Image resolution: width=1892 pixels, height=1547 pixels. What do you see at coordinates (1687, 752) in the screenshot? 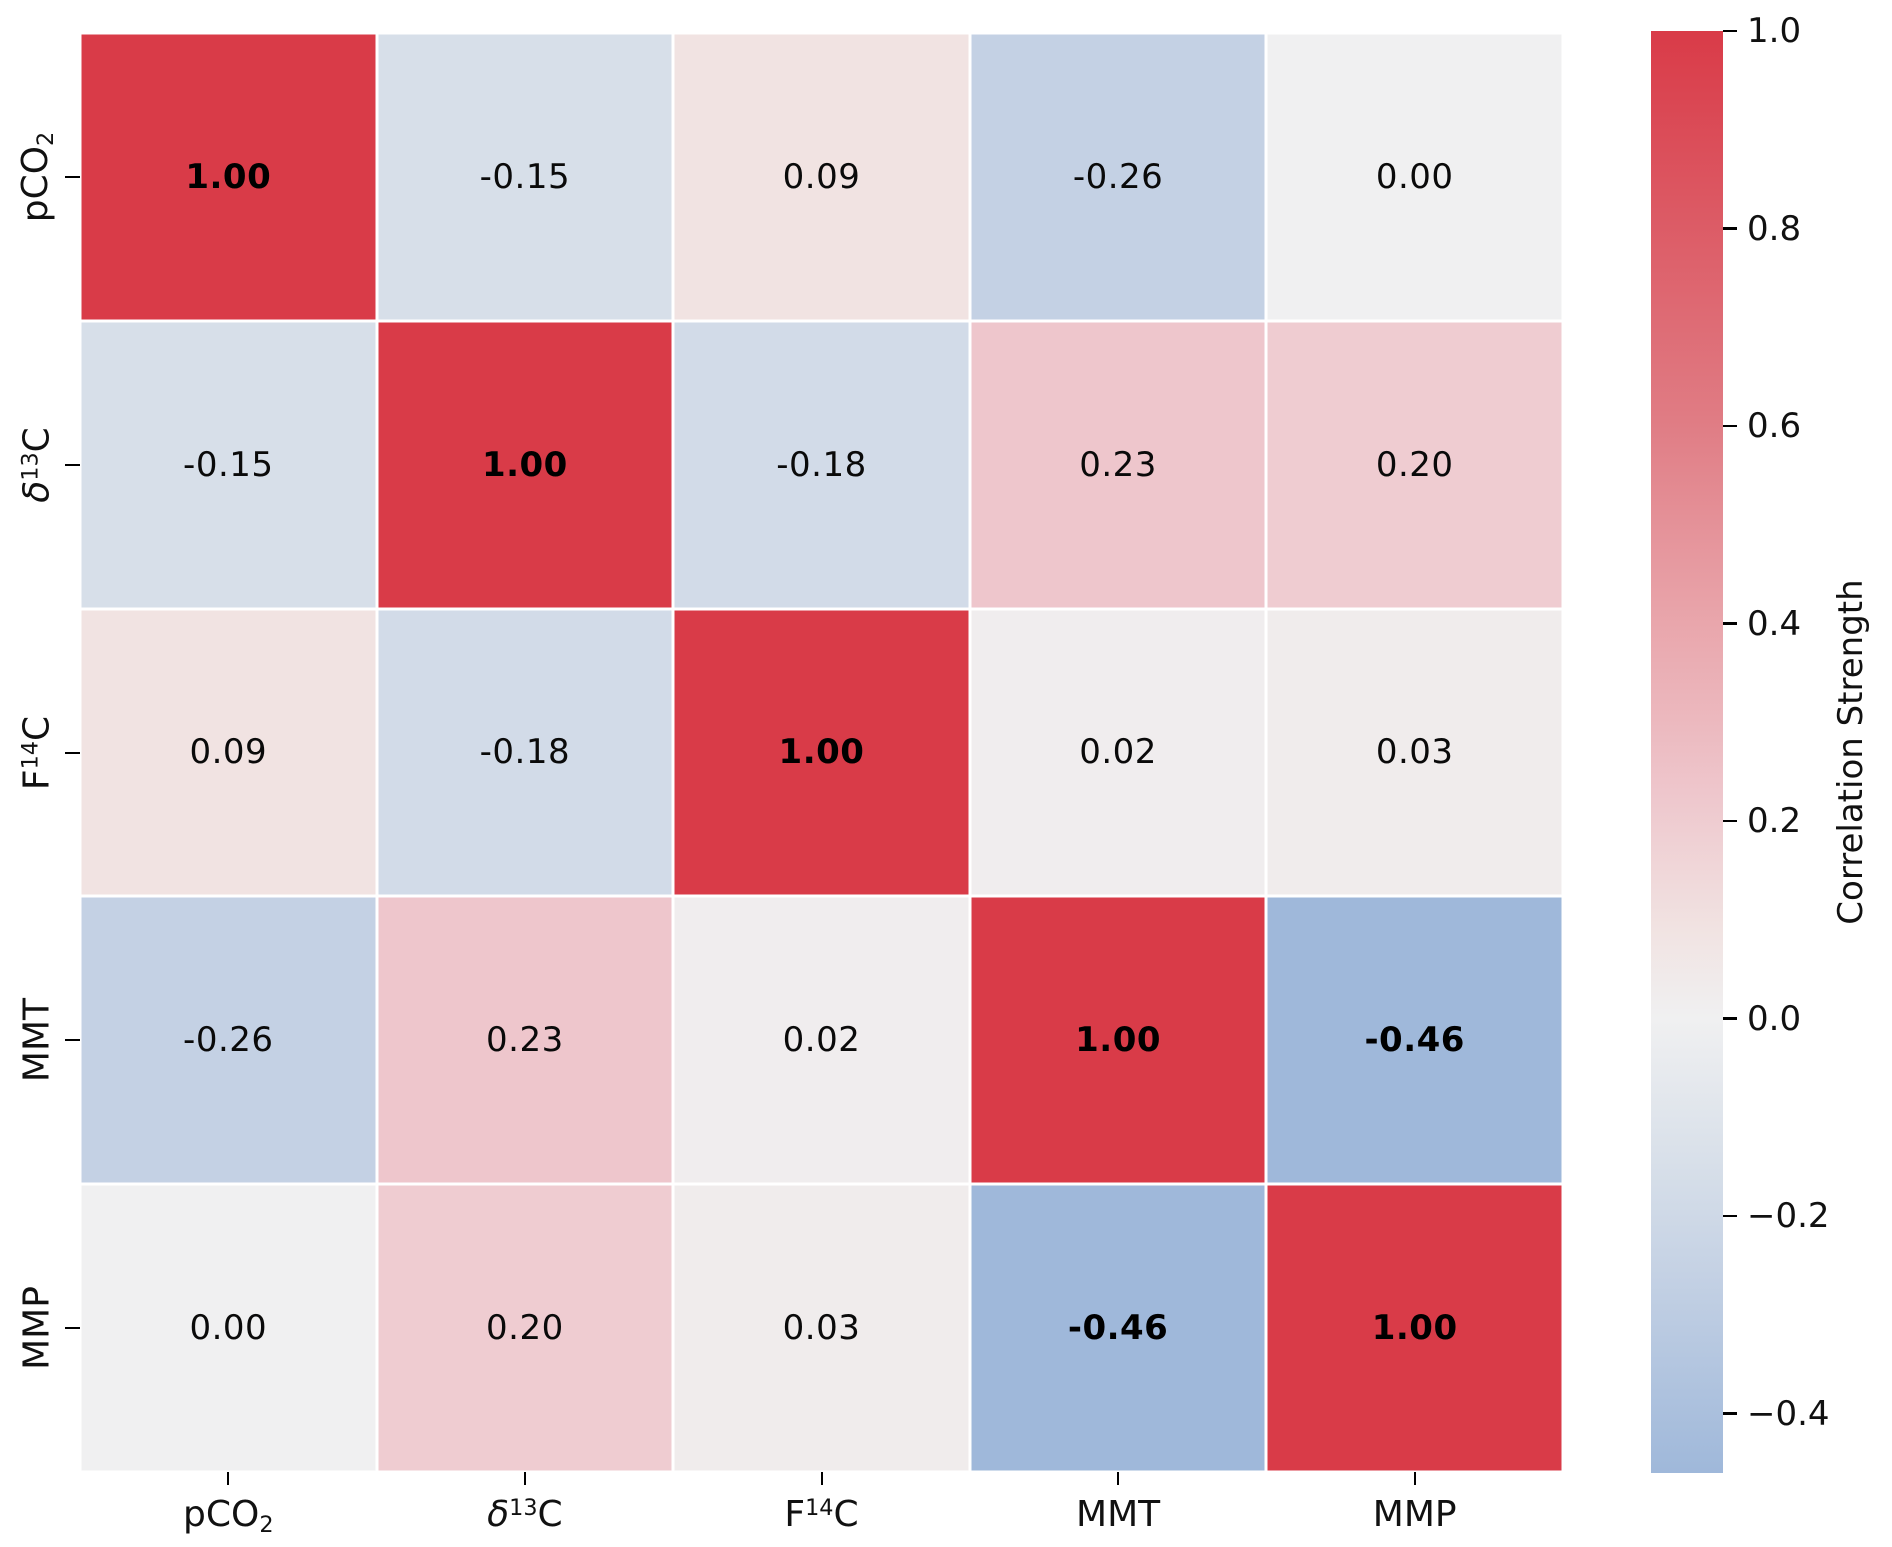
I see `colorbar` at bounding box center [1687, 752].